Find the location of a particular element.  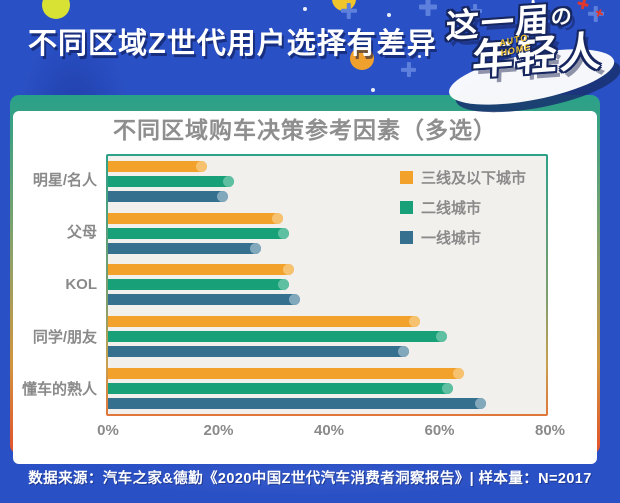

legend-label: 二线城市 is located at coordinates (450, 208).